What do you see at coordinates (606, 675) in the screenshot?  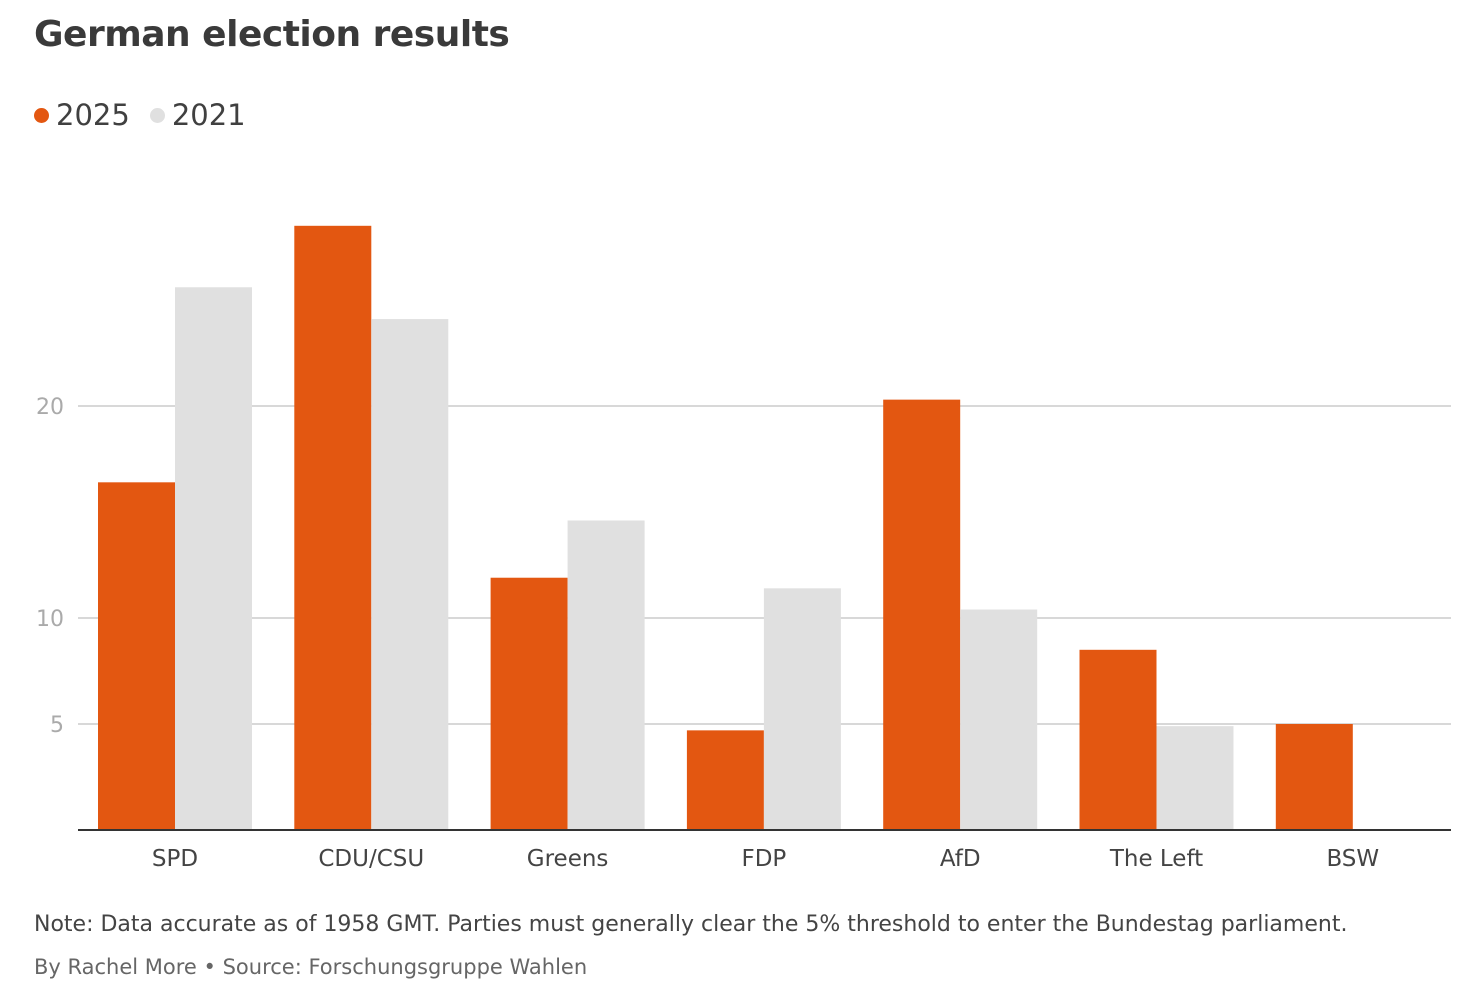 I see `bar-2021-greens` at bounding box center [606, 675].